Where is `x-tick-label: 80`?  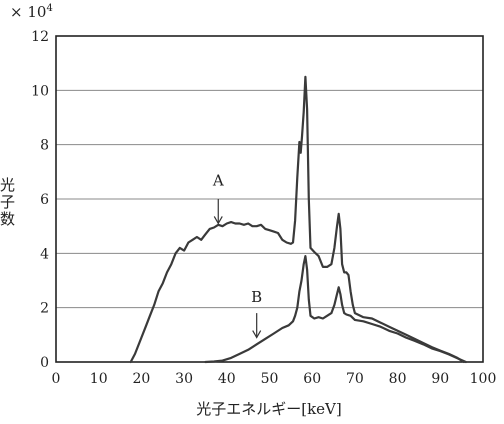 x-tick-label: 80 is located at coordinates (398, 379).